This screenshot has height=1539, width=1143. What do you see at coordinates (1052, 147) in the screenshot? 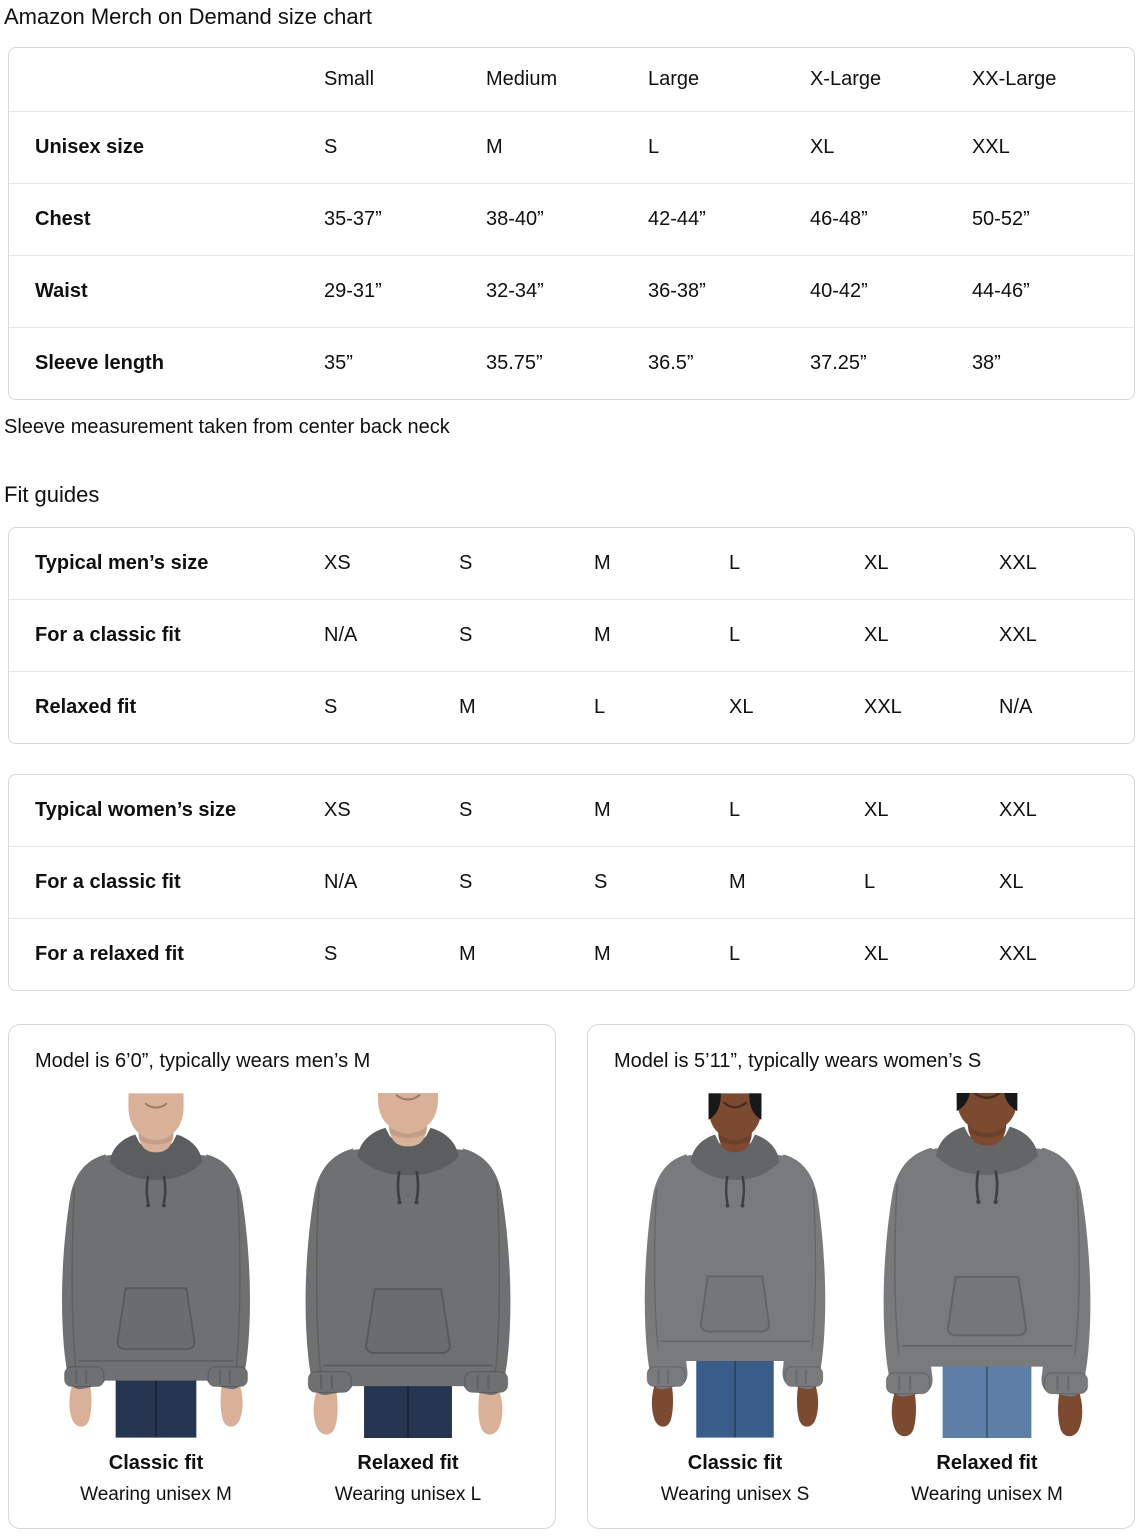
I see `size-value: XXL` at bounding box center [1052, 147].